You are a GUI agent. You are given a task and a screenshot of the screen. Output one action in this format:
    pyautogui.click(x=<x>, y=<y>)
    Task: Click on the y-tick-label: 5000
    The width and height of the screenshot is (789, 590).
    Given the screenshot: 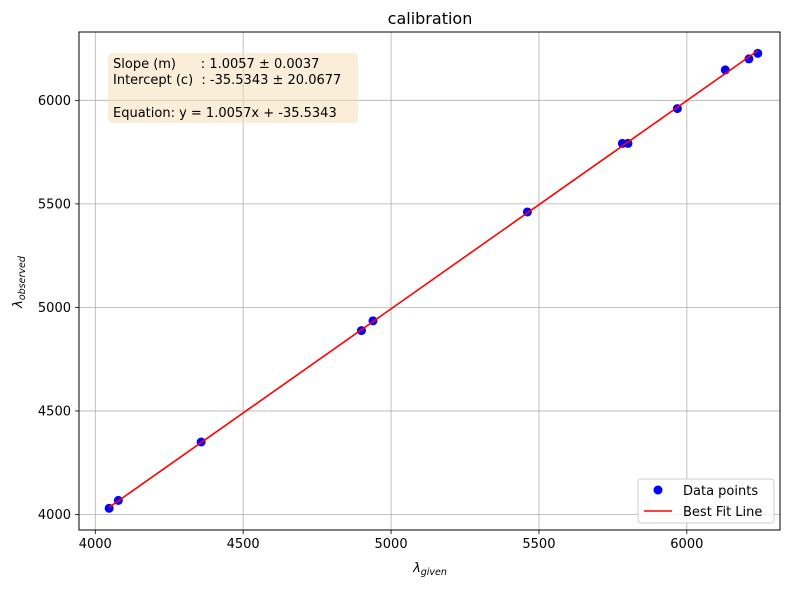 What is the action you would take?
    pyautogui.click(x=54, y=308)
    